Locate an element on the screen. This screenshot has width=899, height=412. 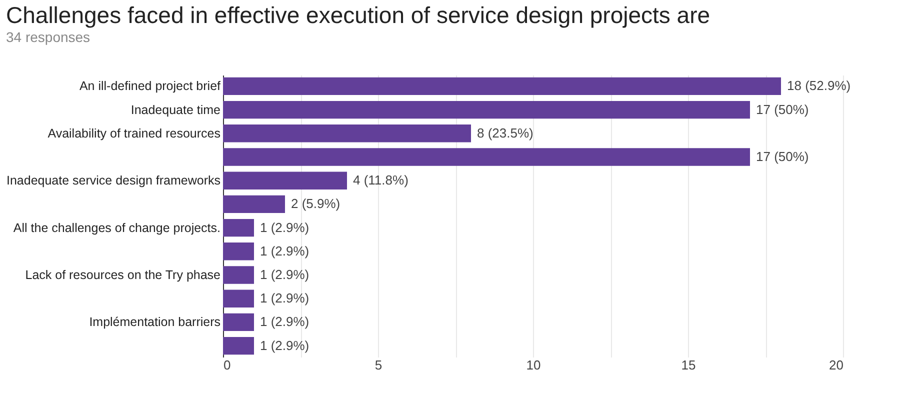
y-tick-label: Availability of trained resources is located at coordinates (134, 133).